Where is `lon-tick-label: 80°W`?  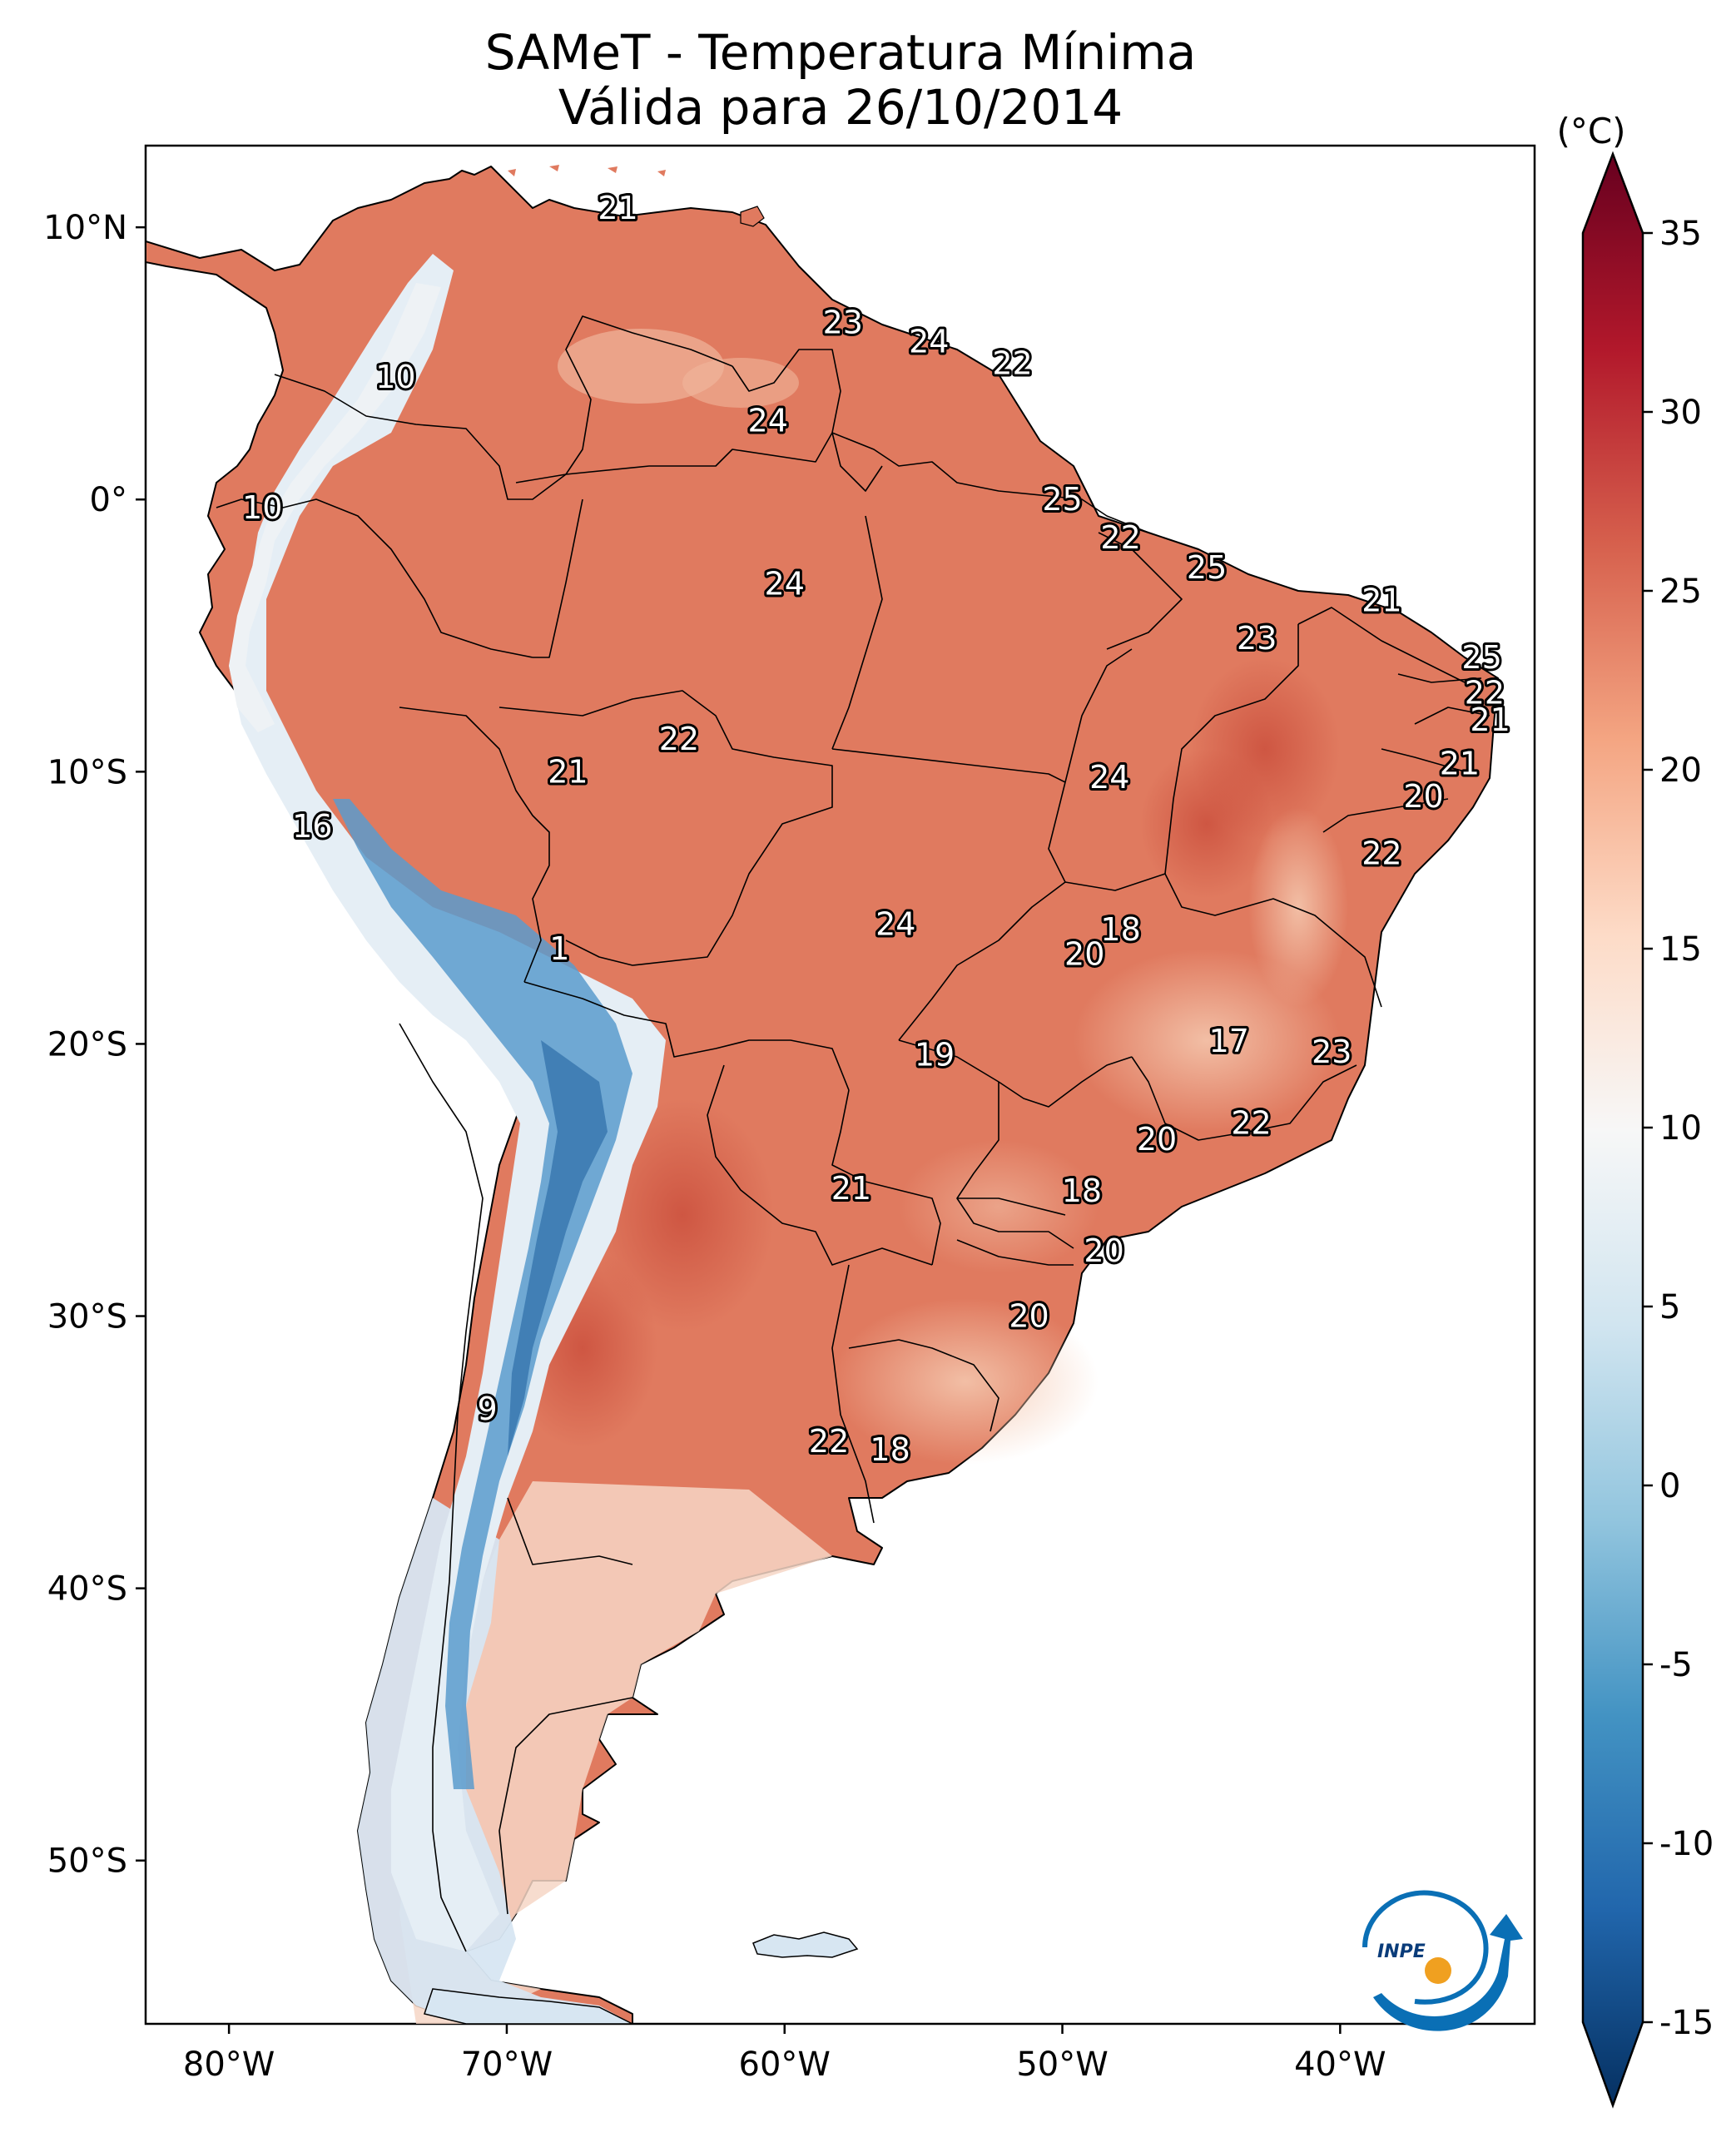 lon-tick-label: 80°W is located at coordinates (229, 2064).